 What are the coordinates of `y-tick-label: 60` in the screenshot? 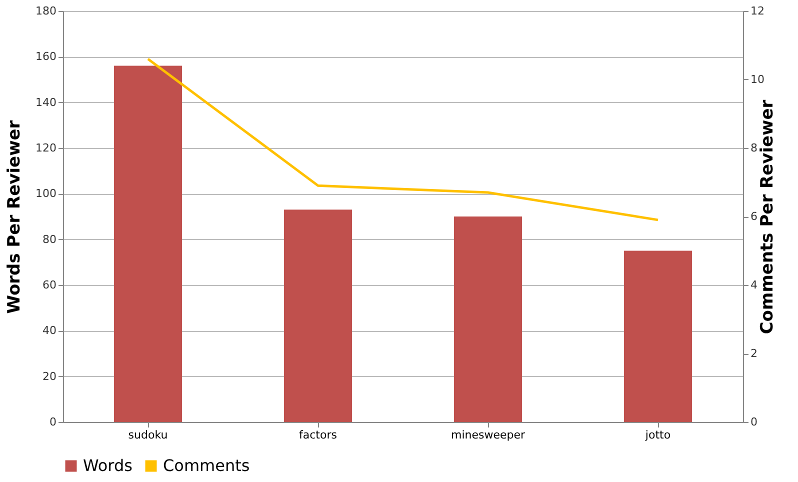 It's located at (49, 285).